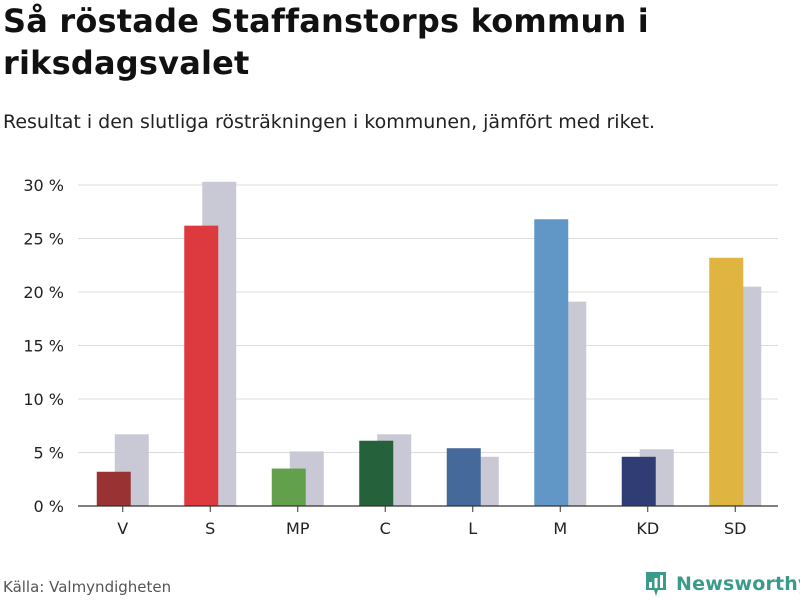 The image size is (800, 600). Describe the element at coordinates (472, 528) in the screenshot. I see `x-tick-label: L` at that location.